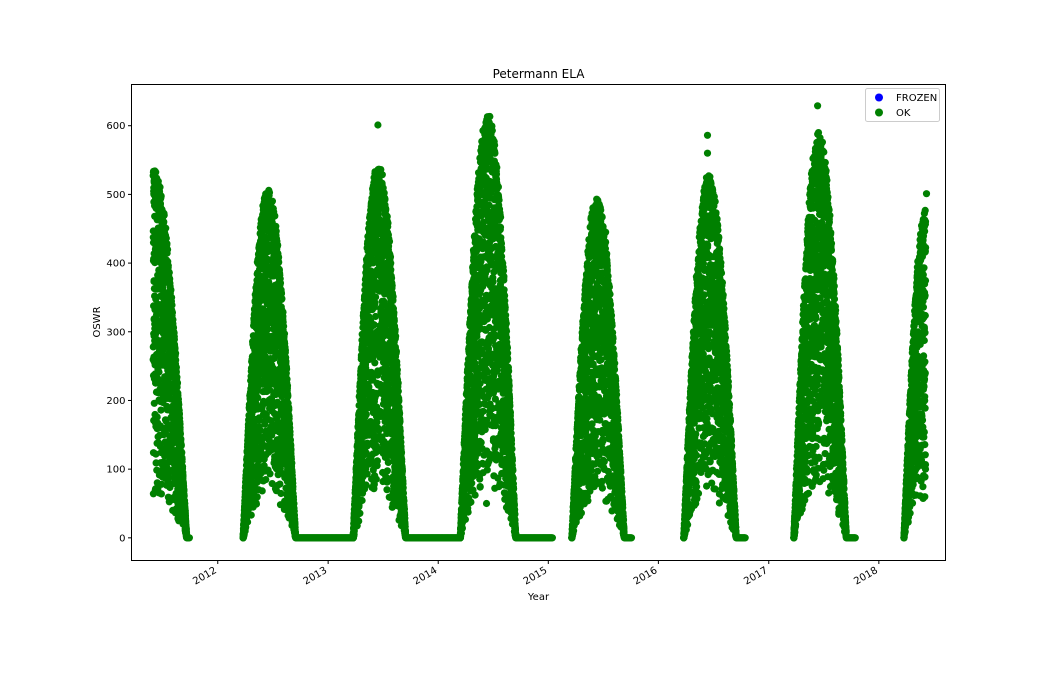  Describe the element at coordinates (539, 74) in the screenshot. I see `chart-title: Petermann ELA` at that location.